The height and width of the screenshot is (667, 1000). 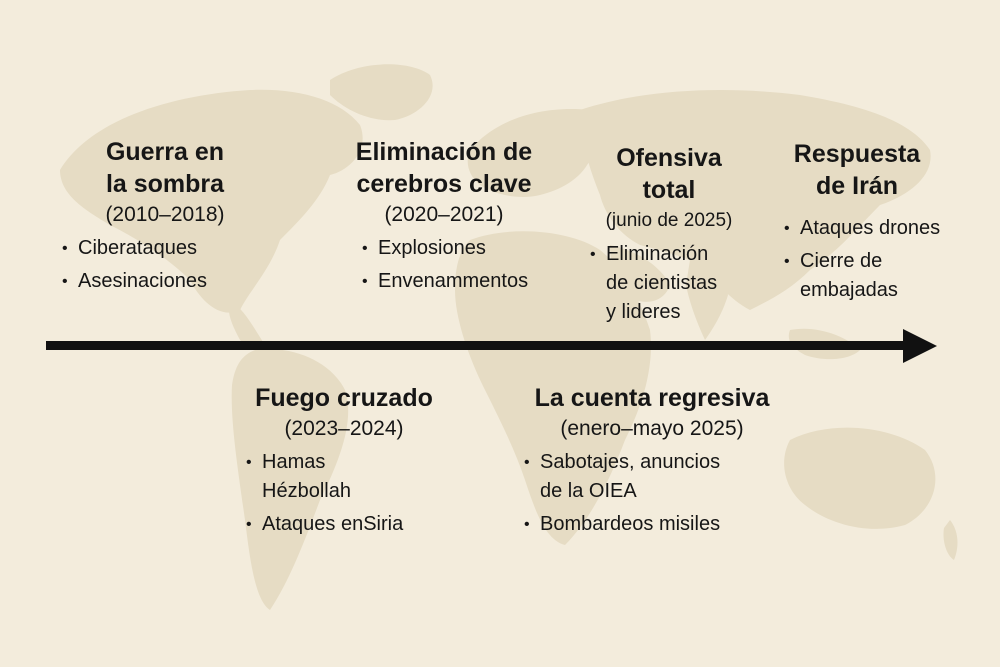 I want to click on central-america-shape, so click(x=246, y=325).